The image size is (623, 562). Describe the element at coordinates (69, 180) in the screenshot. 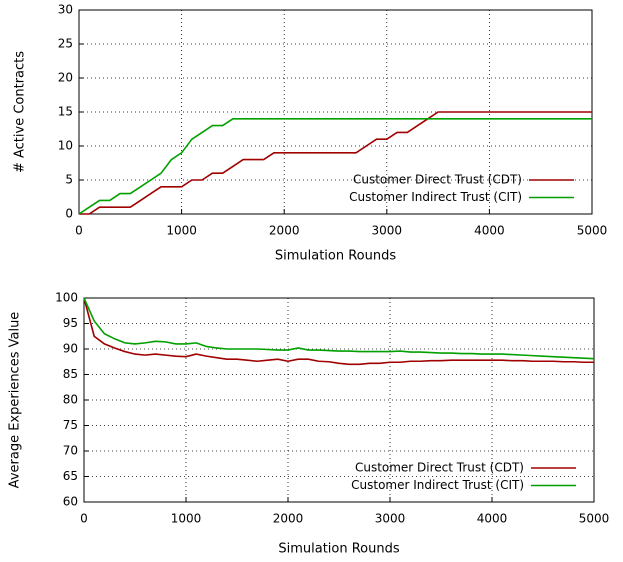

I see `y-tick-label: 5` at that location.